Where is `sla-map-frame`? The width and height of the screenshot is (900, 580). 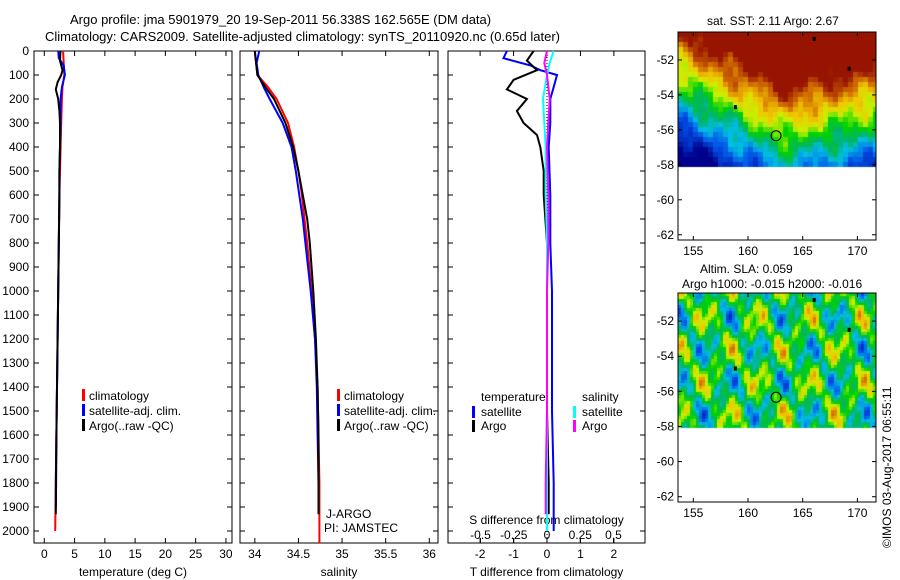 sla-map-frame is located at coordinates (777, 397).